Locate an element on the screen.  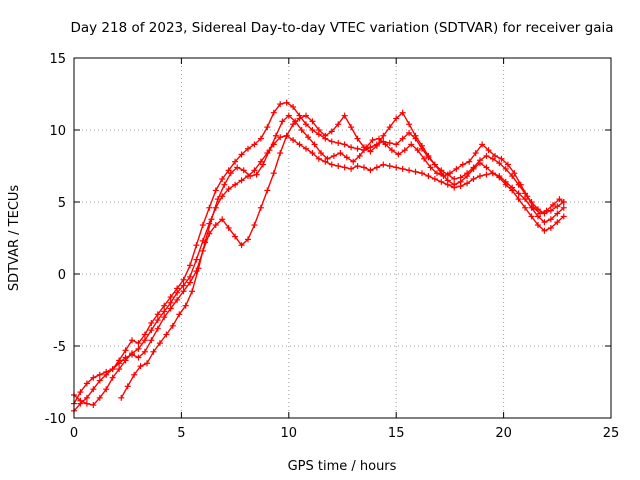
y-tick-label: 15 is located at coordinates (57, 59).